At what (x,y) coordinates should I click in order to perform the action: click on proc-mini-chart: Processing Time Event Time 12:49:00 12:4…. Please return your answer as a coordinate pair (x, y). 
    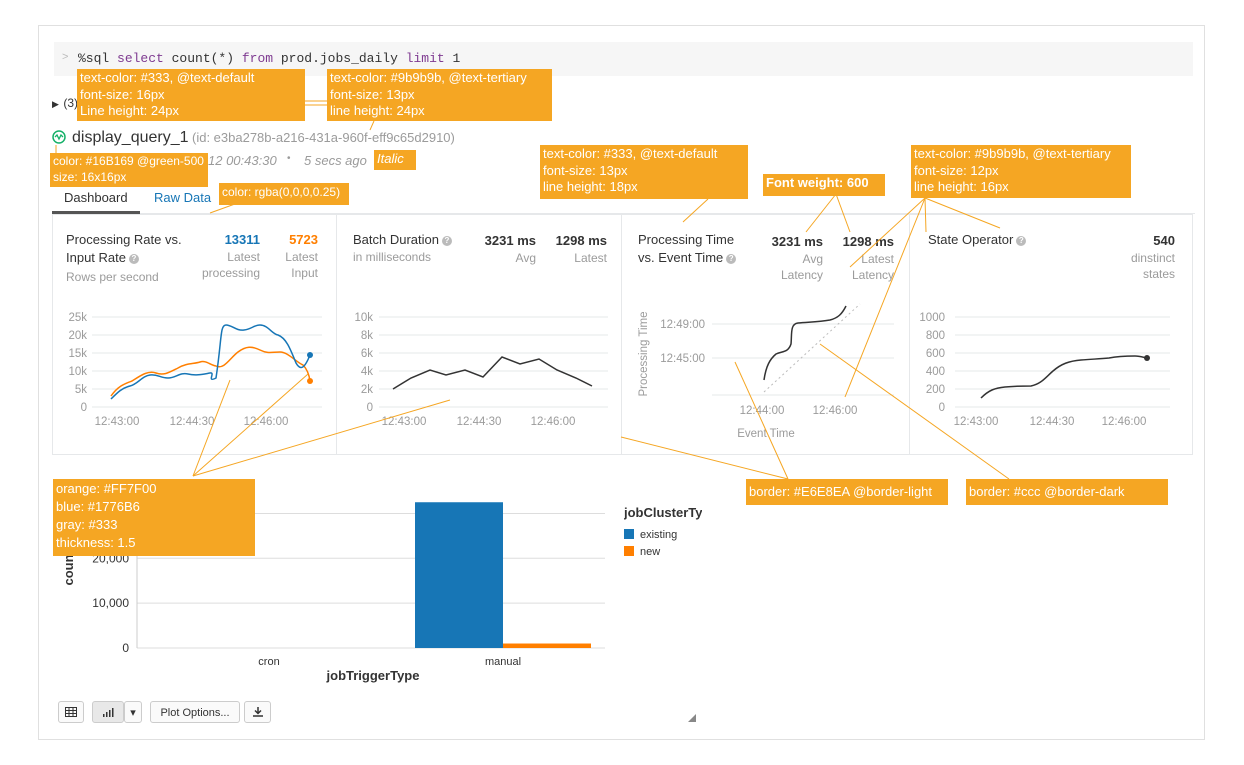
    Looking at the image, I should click on (766, 371).